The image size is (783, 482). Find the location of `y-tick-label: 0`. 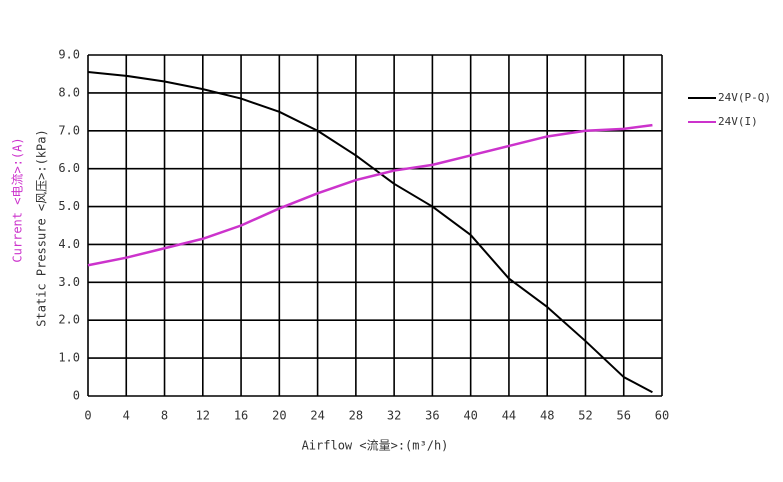

y-tick-label: 0 is located at coordinates (76, 396).